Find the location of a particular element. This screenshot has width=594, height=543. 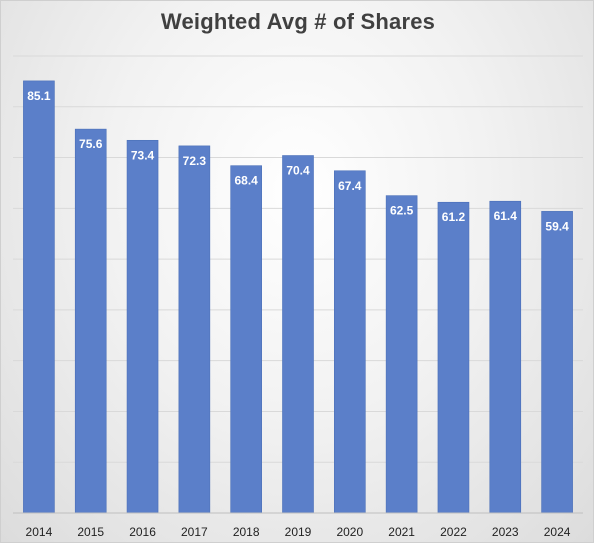

bar-2017 is located at coordinates (194, 329).